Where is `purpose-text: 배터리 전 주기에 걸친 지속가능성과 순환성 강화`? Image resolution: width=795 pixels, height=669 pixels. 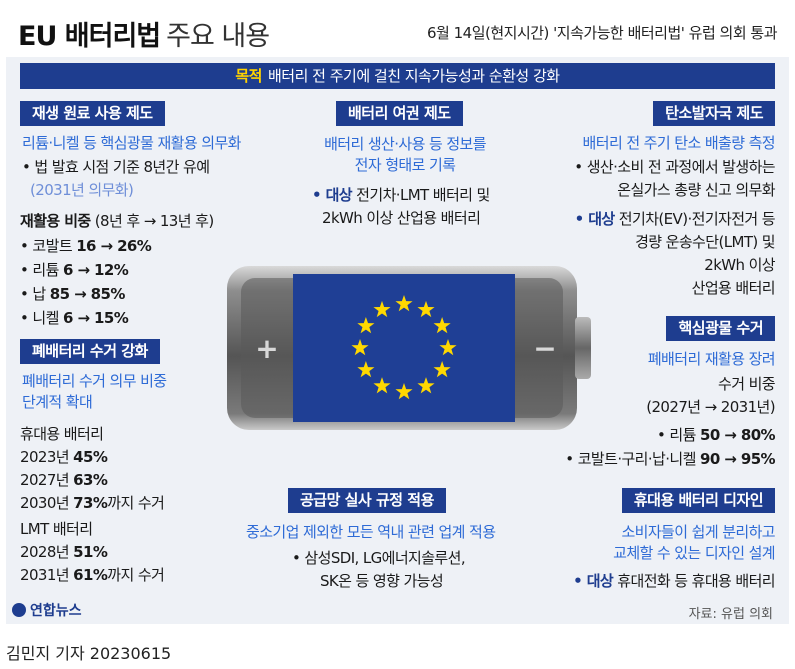 purpose-text: 배터리 전 주기에 걸친 지속가능성과 순환성 강화 is located at coordinates (413, 76).